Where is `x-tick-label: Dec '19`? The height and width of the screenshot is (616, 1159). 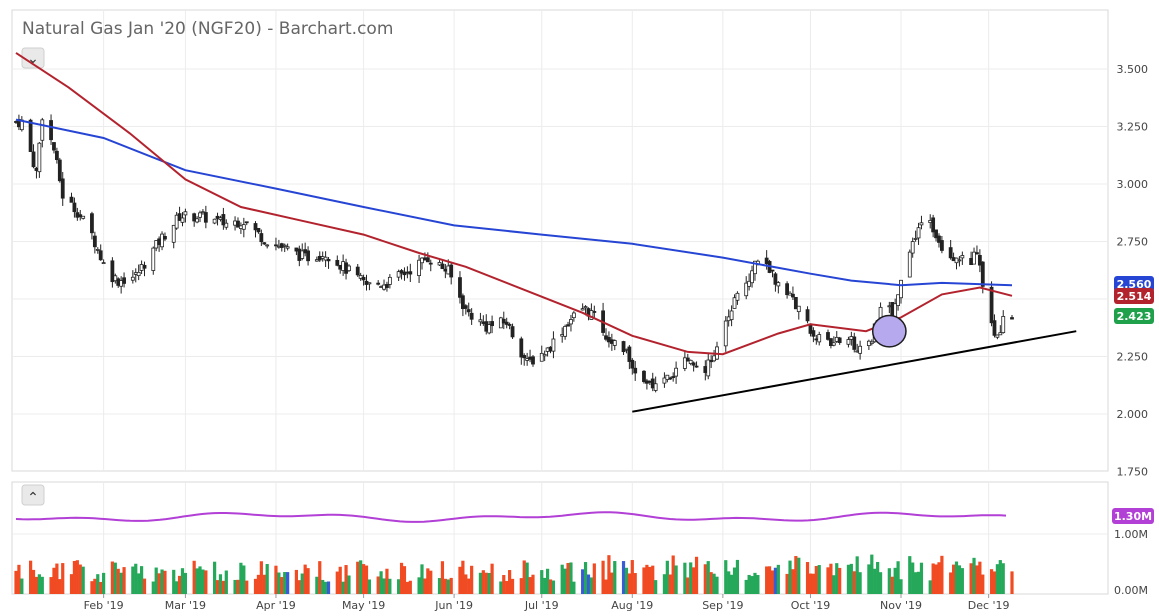
x-tick-label: Dec '19 is located at coordinates (989, 605).